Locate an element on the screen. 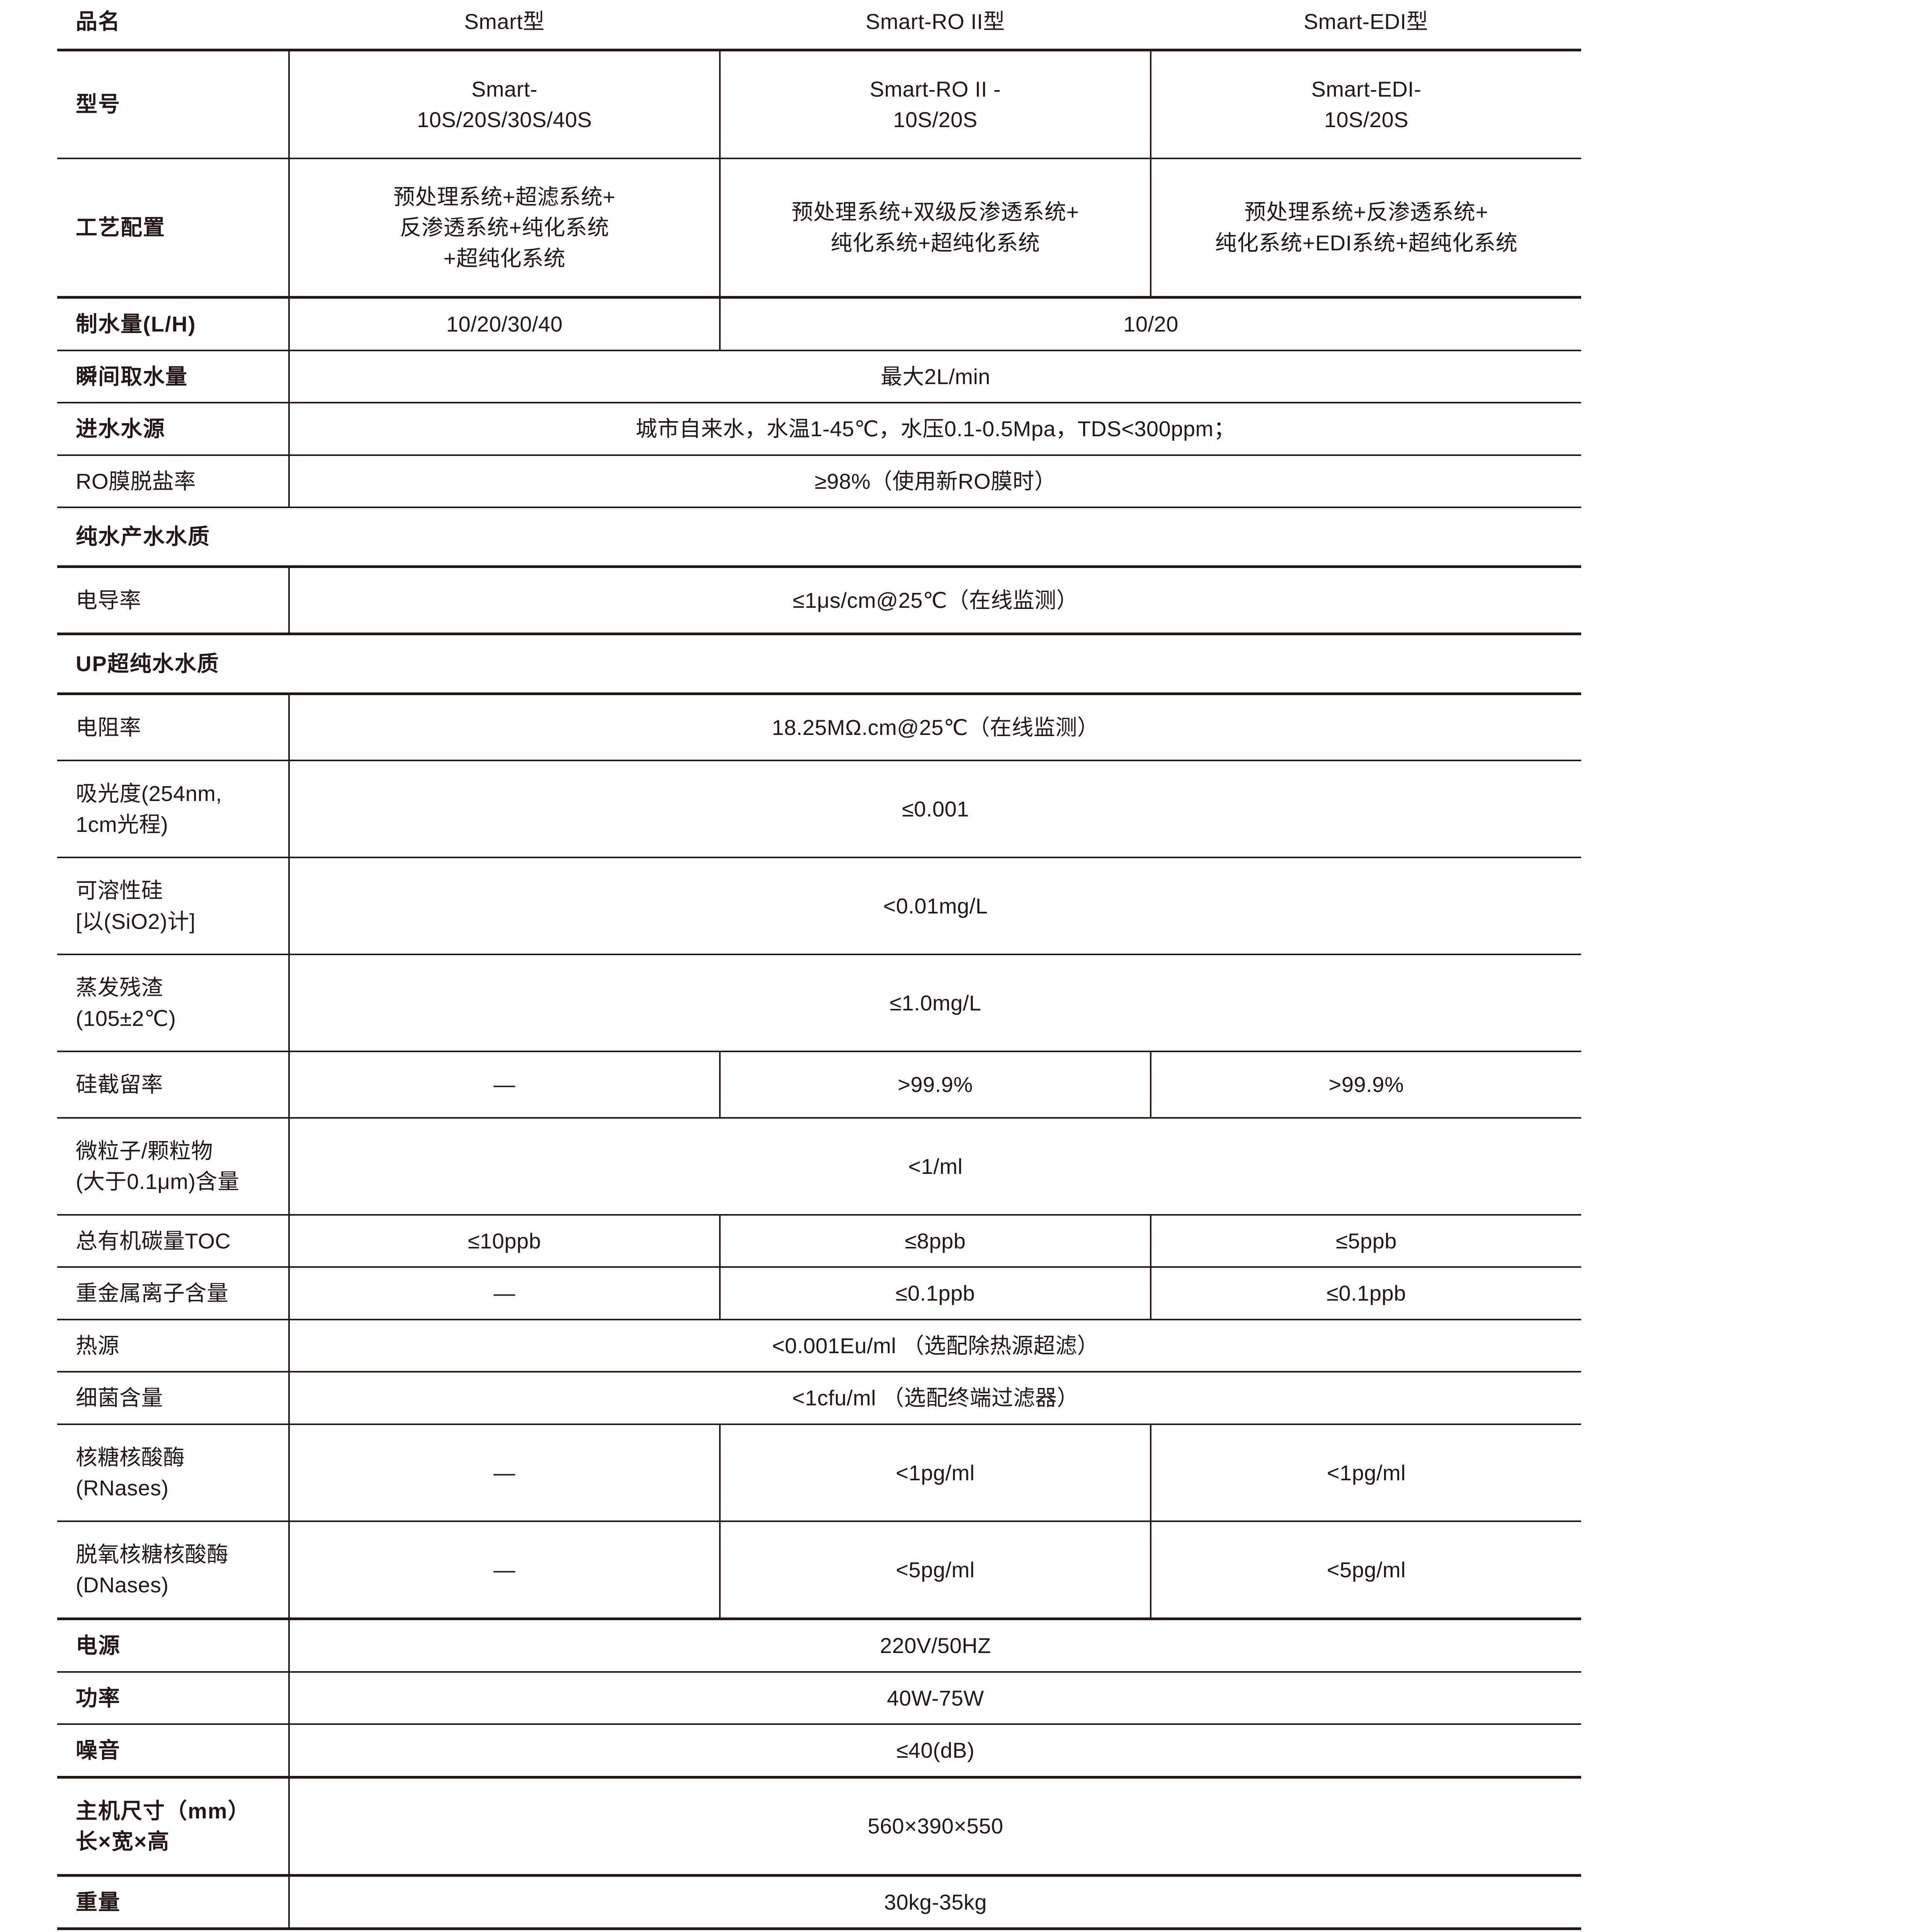 This screenshot has height=1932, width=1932. model-name-smart-edi: Smart-EDI型 is located at coordinates (1366, 21).